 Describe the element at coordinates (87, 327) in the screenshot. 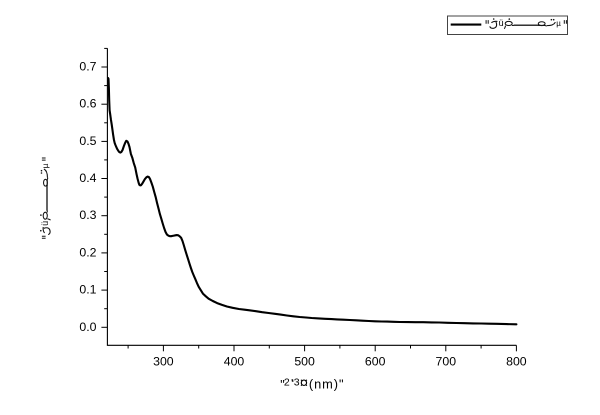

I see `svg-text: 0.0` at that location.